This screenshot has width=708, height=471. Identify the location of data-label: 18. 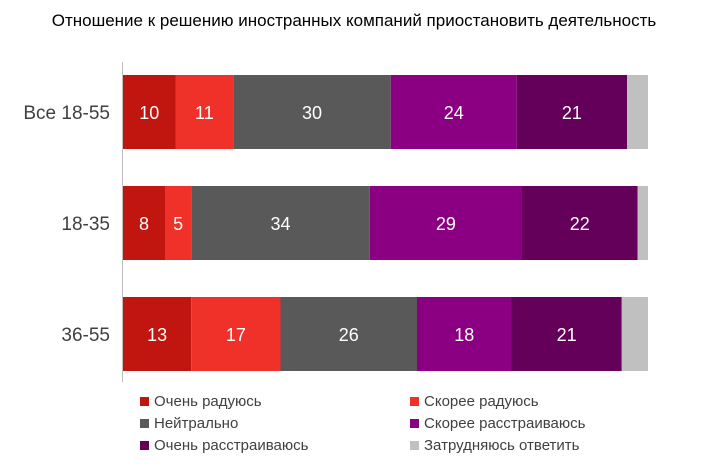
(464, 335).